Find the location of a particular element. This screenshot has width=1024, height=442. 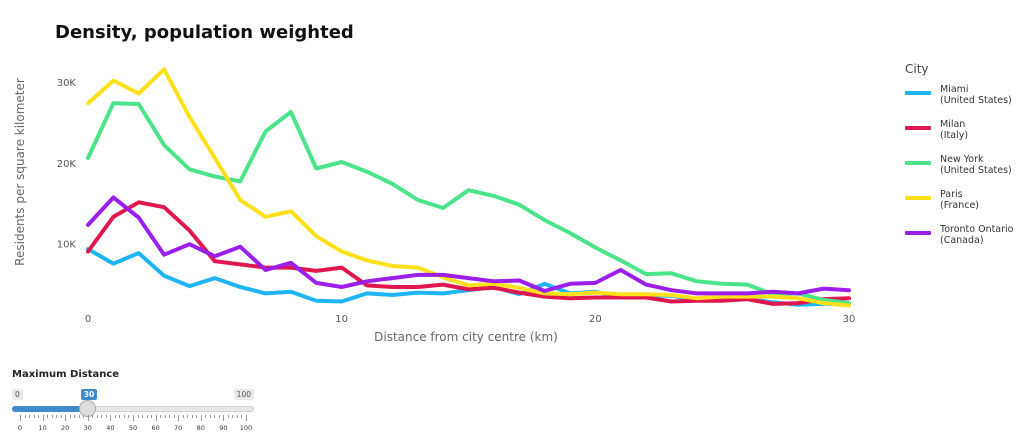

legend-item-miami: Miami (United States) is located at coordinates (959, 101).